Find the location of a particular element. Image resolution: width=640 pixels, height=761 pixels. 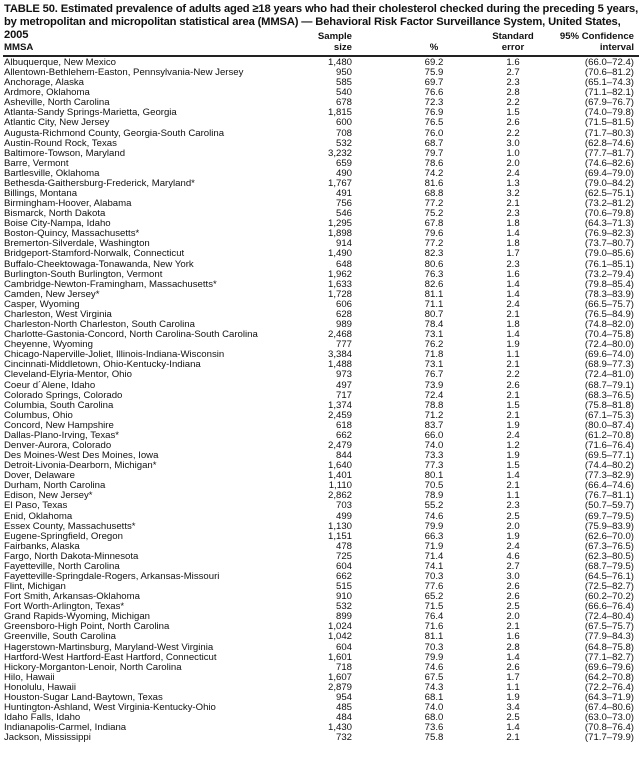

sample-size-cell: 954 is located at coordinates (343, 697).